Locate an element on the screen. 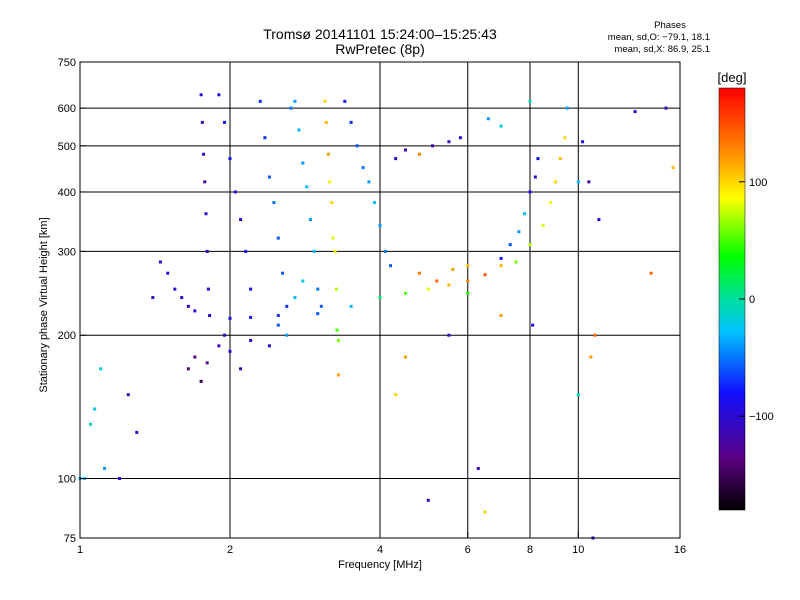 Image resolution: width=800 pixels, height=600 pixels. x-tick-label: 4 is located at coordinates (380, 550).